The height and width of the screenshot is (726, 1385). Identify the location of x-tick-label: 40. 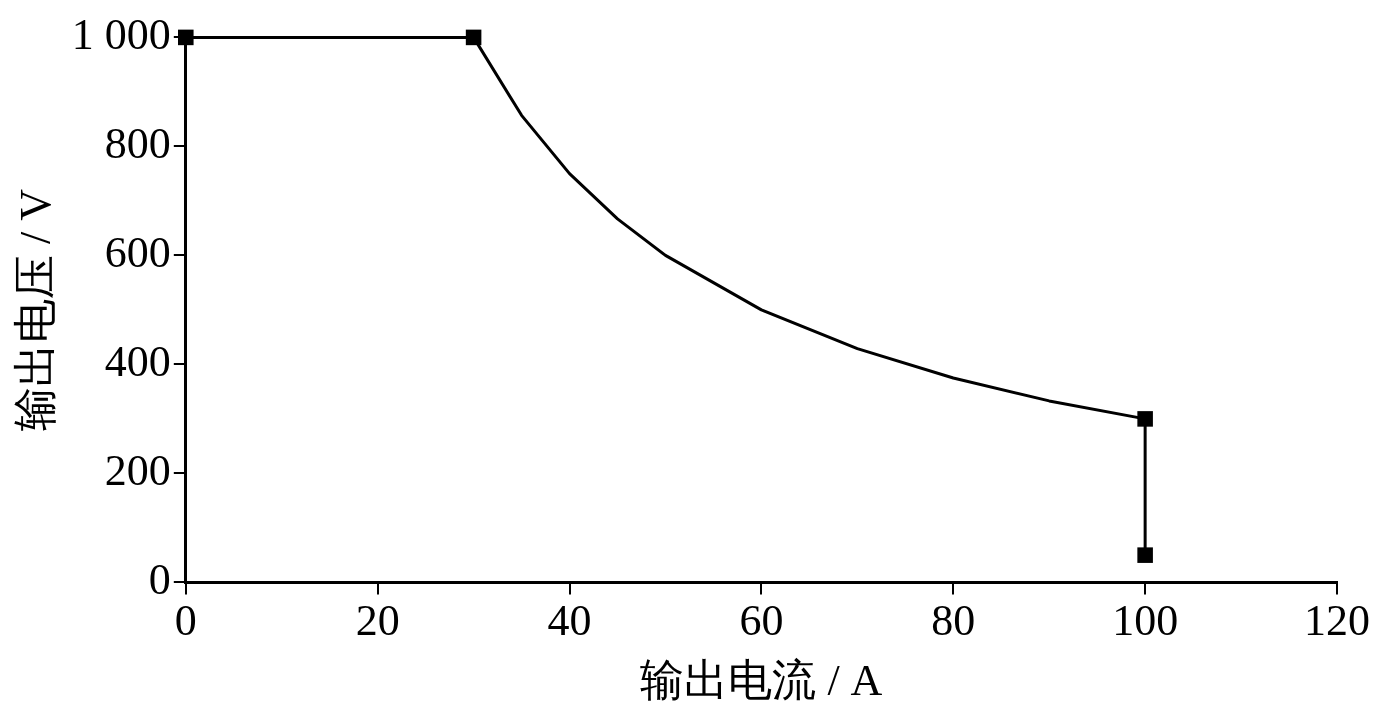
(569, 621).